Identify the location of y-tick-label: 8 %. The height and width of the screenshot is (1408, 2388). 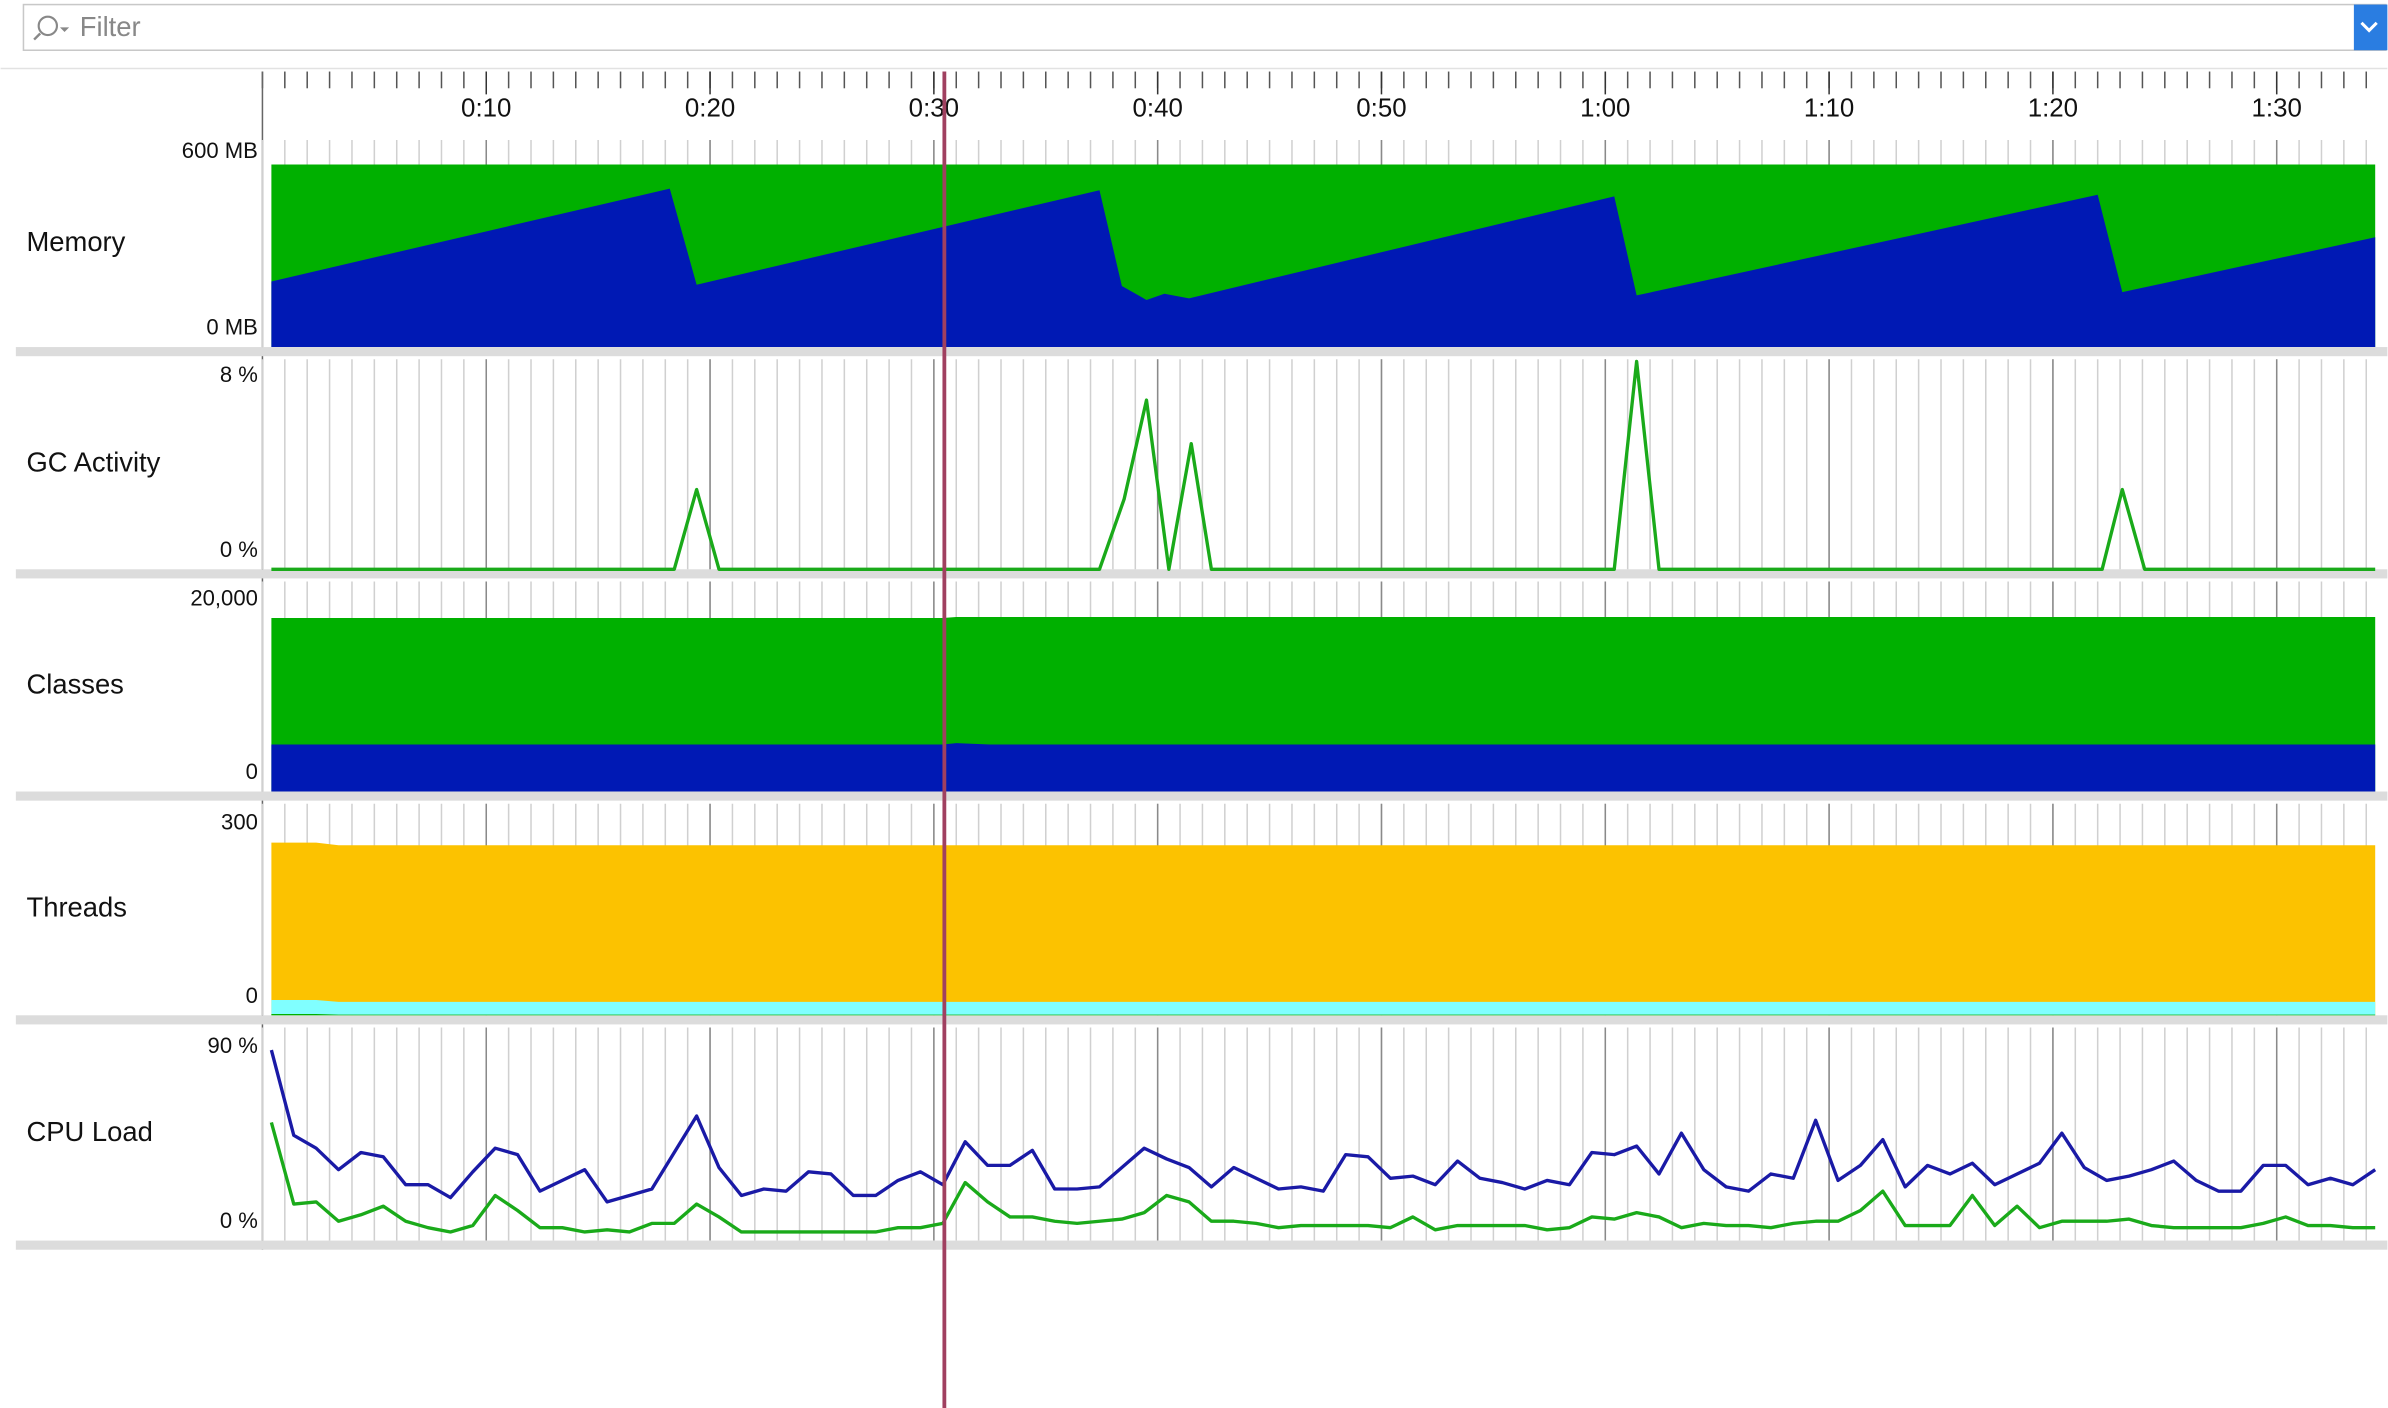
(239, 374).